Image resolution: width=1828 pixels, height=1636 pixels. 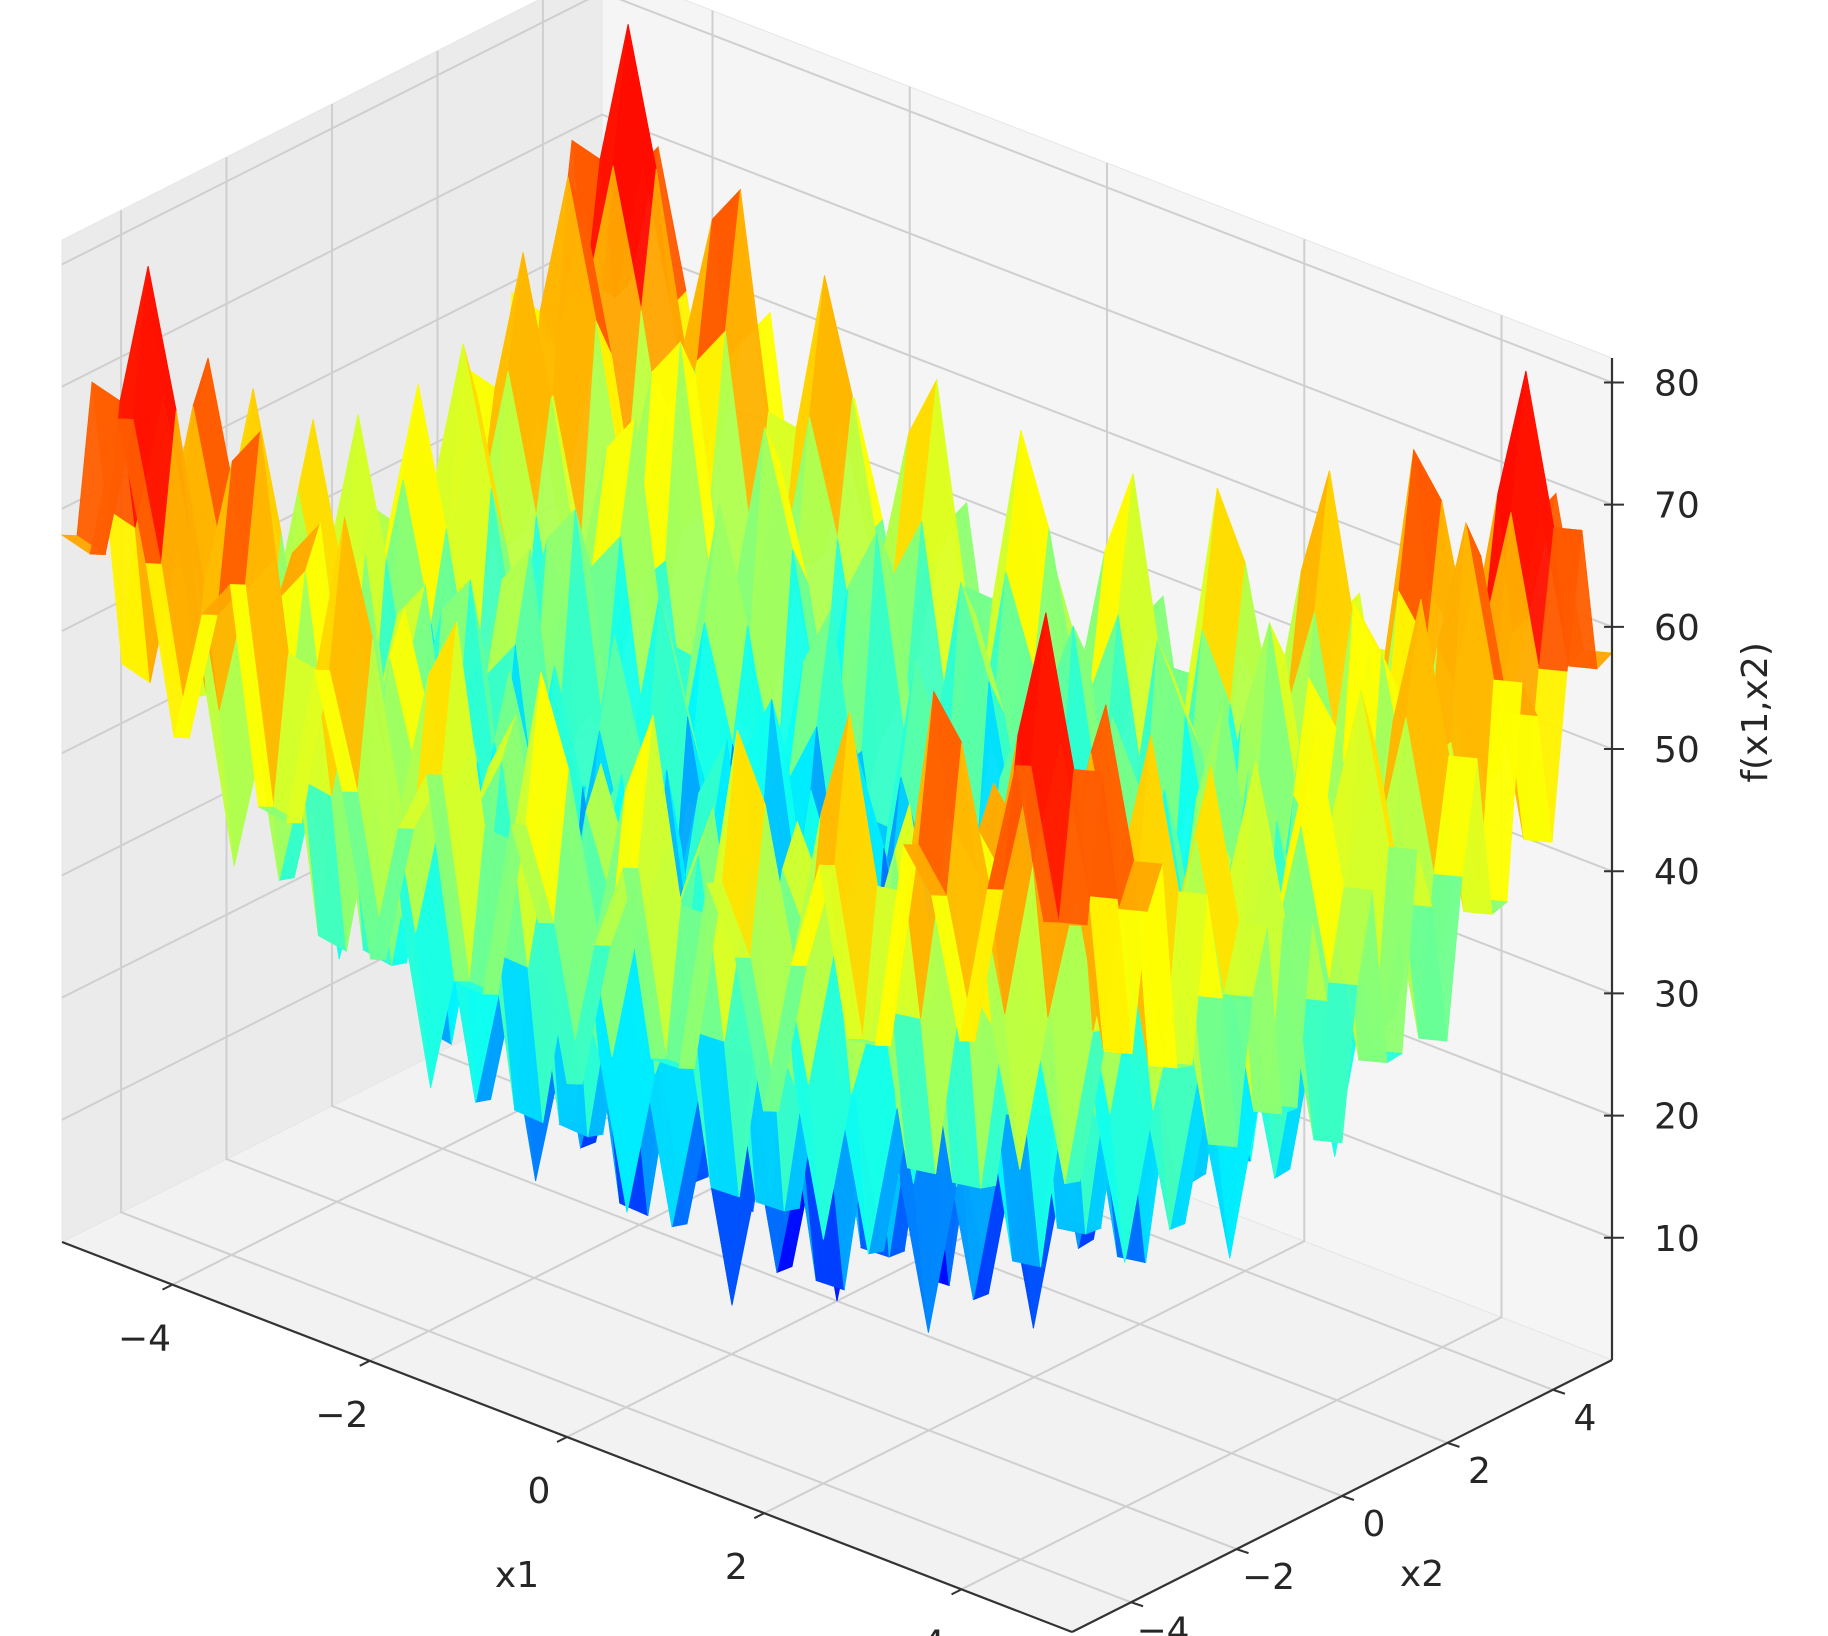 I want to click on z-tick-label: 50, so click(x=1677, y=750).